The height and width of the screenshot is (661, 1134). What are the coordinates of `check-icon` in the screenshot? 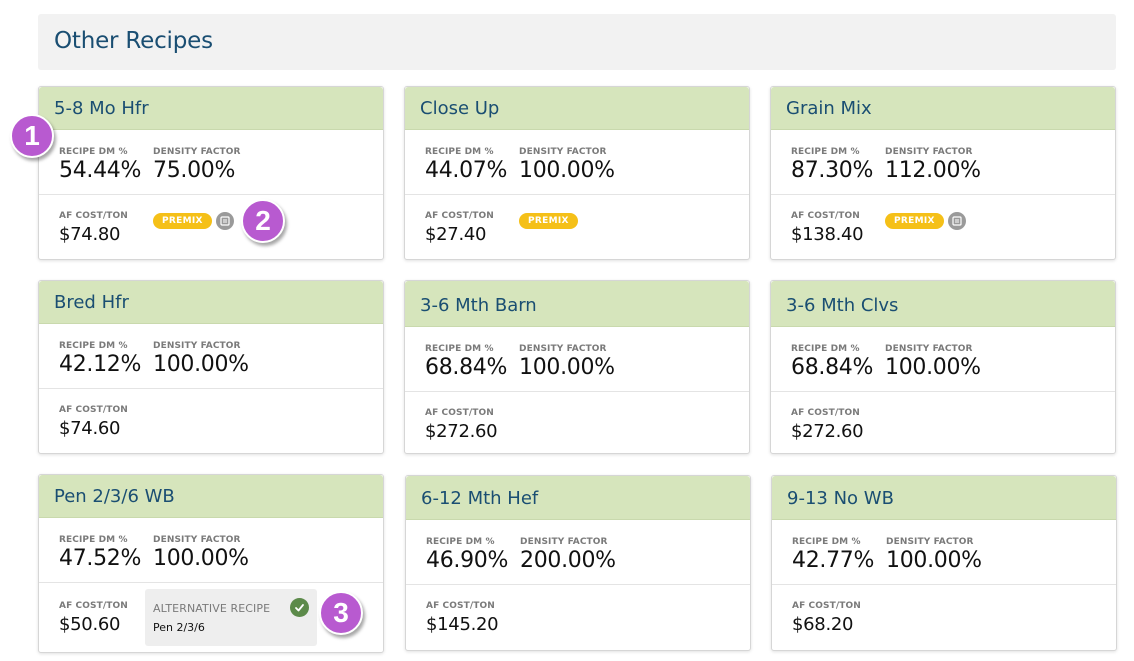 It's located at (299, 607).